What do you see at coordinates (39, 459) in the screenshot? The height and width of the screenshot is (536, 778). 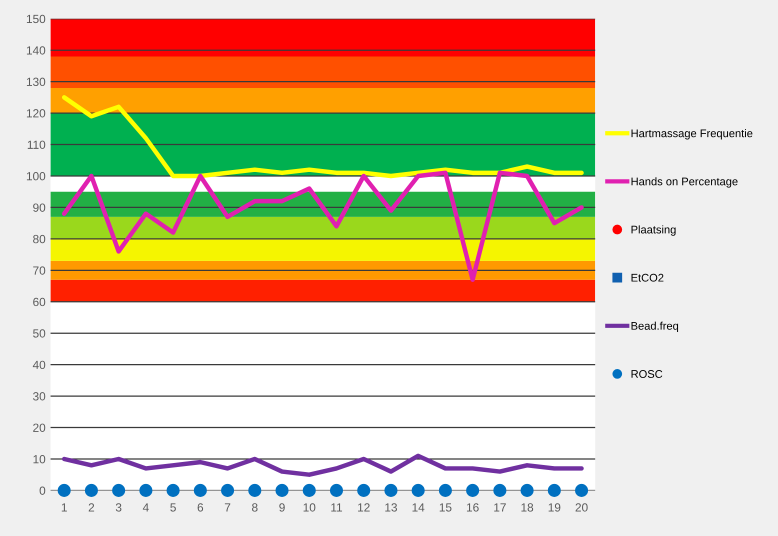 I see `y-tick-label: 10` at bounding box center [39, 459].